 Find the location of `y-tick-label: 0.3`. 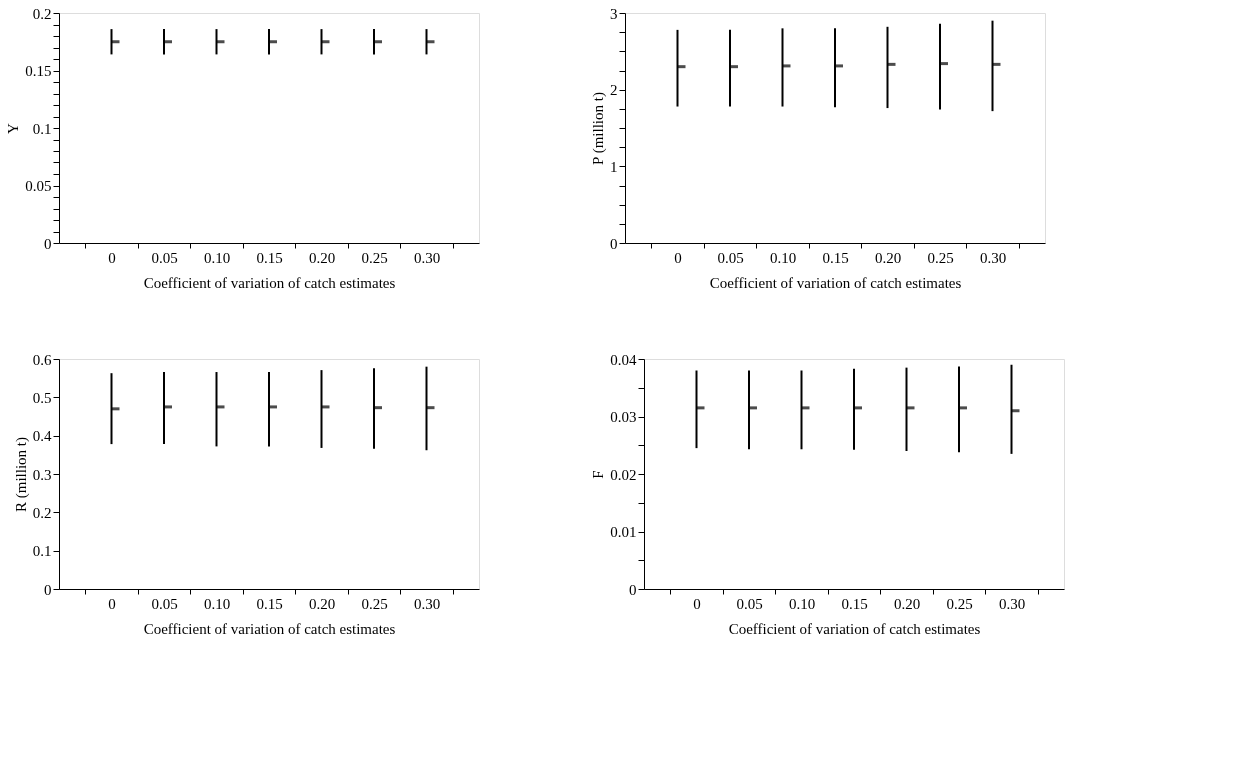

y-tick-label: 0.3 is located at coordinates (42, 474).